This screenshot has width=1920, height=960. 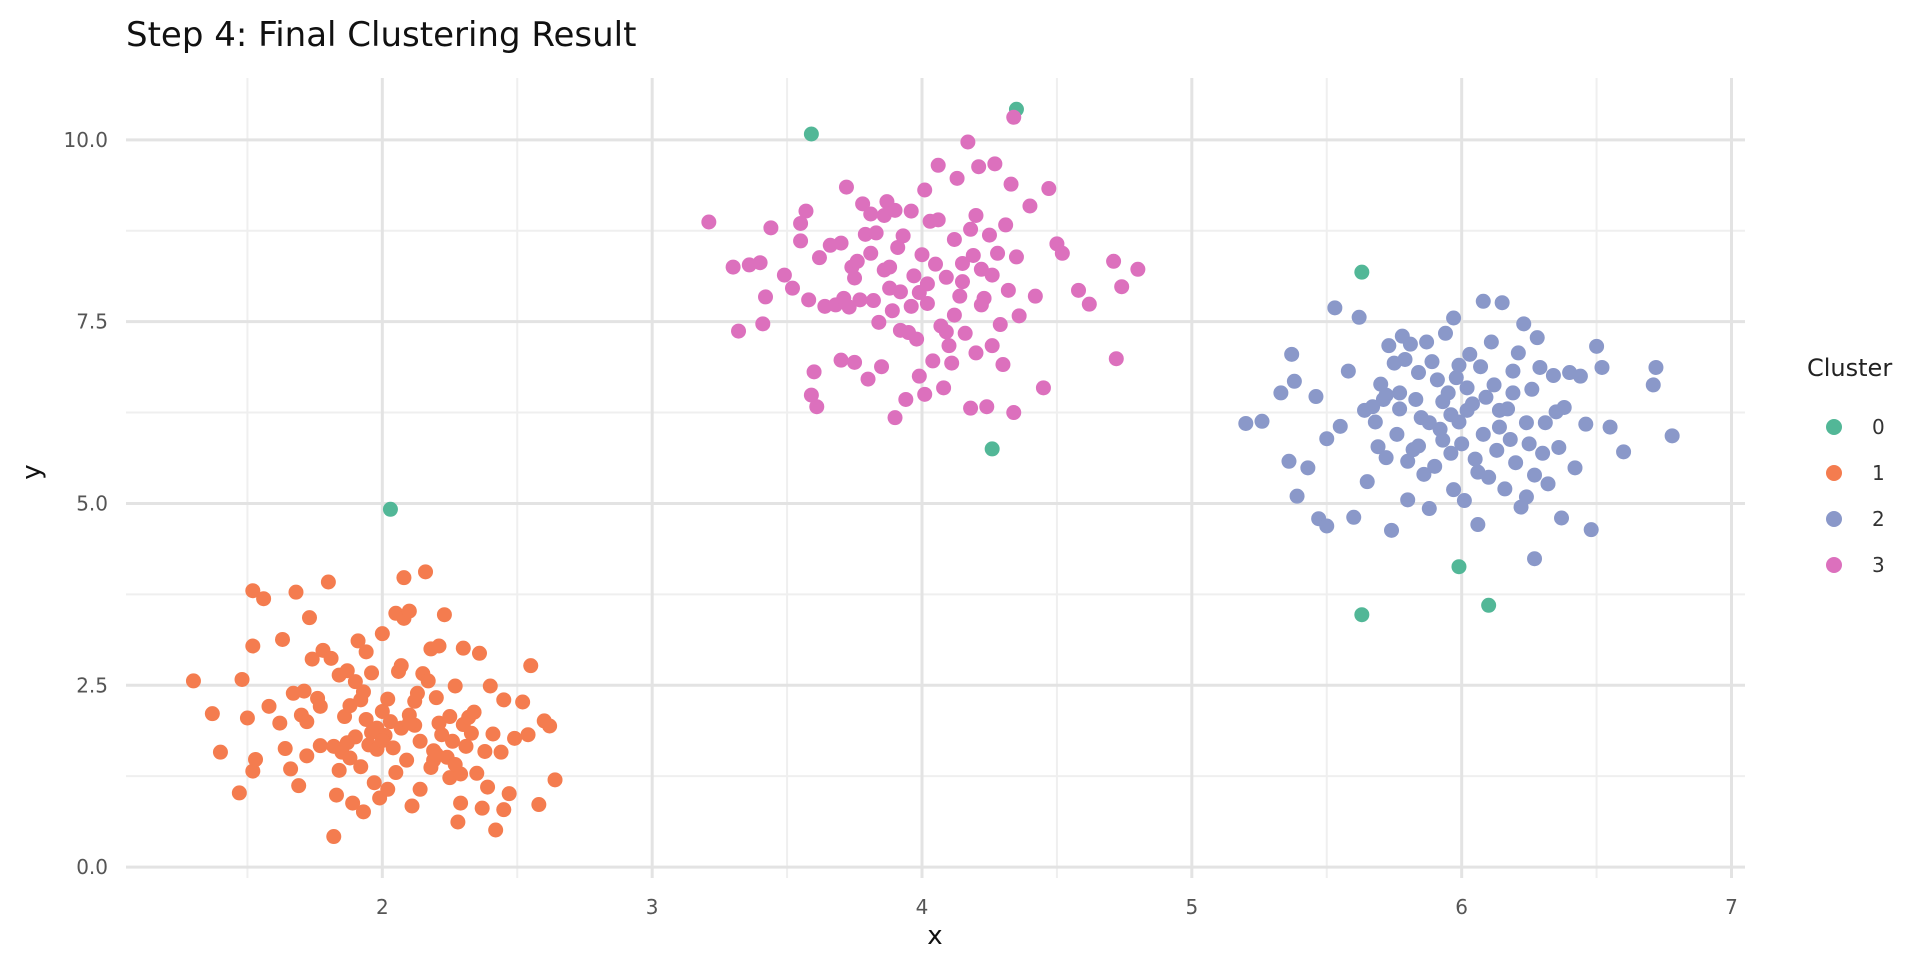 What do you see at coordinates (382, 907) in the screenshot?
I see `x-tick-label: 2` at bounding box center [382, 907].